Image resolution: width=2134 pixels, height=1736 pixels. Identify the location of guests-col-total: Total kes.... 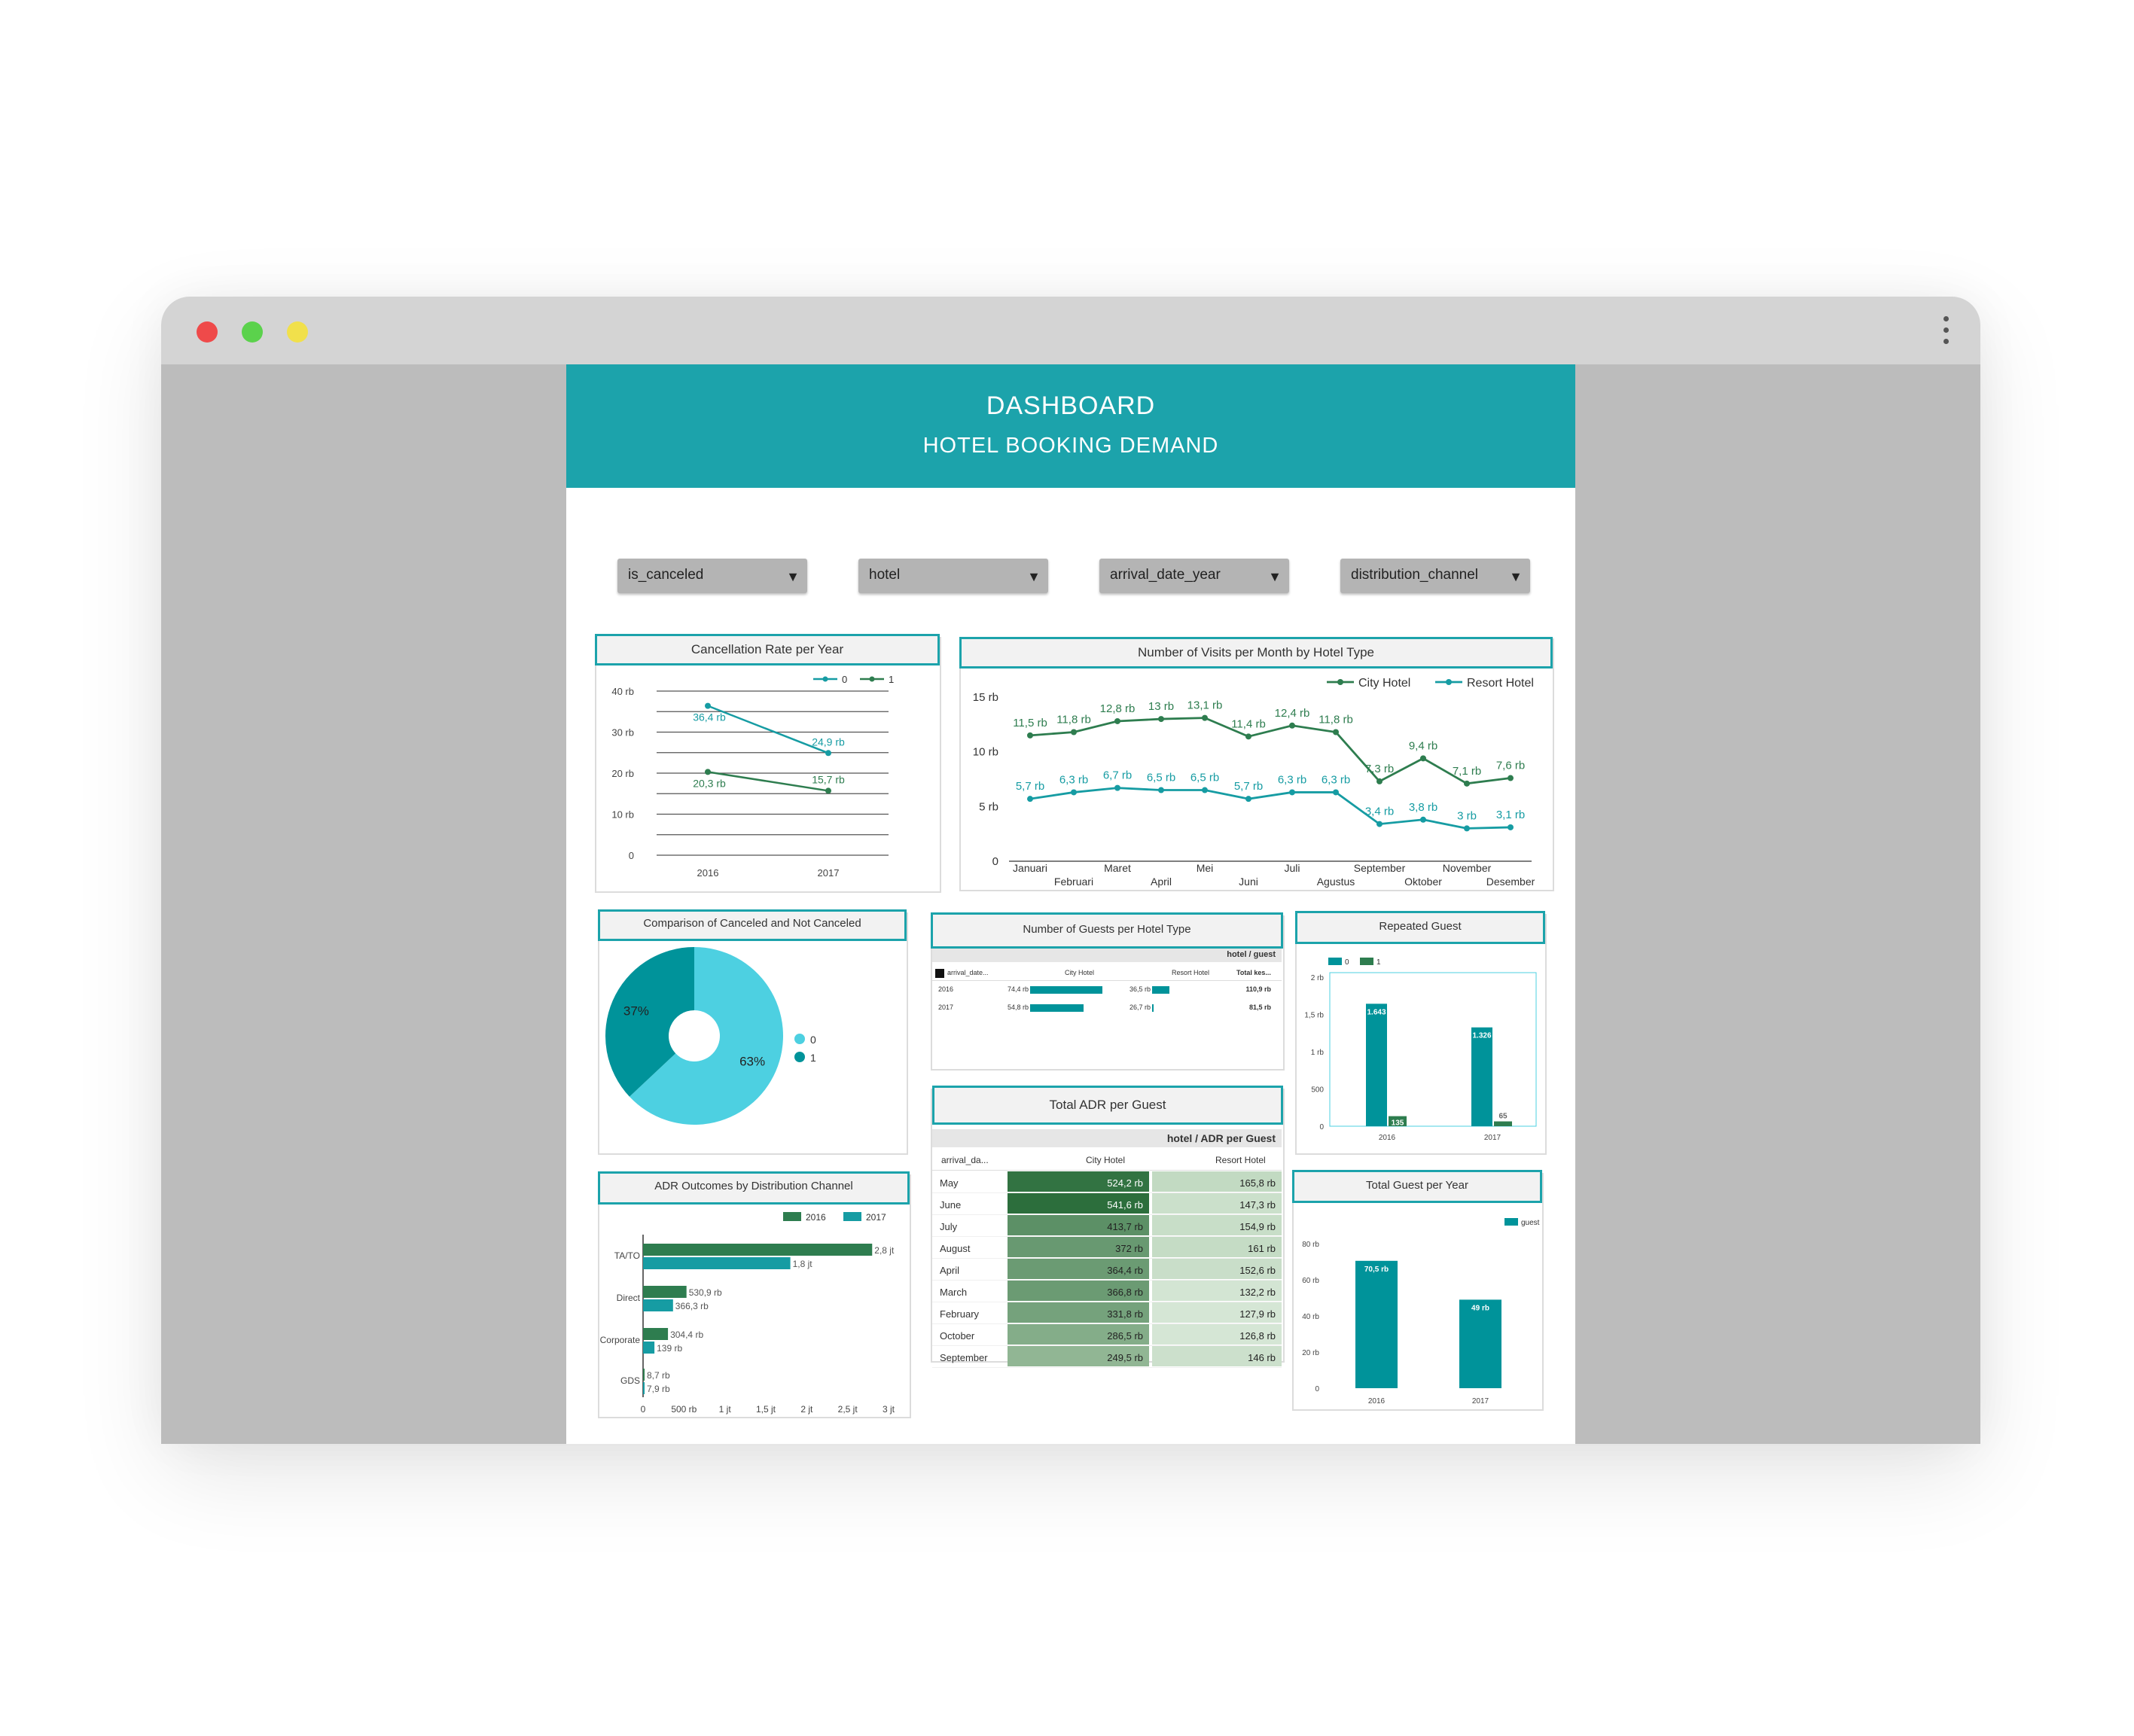
(1253, 972).